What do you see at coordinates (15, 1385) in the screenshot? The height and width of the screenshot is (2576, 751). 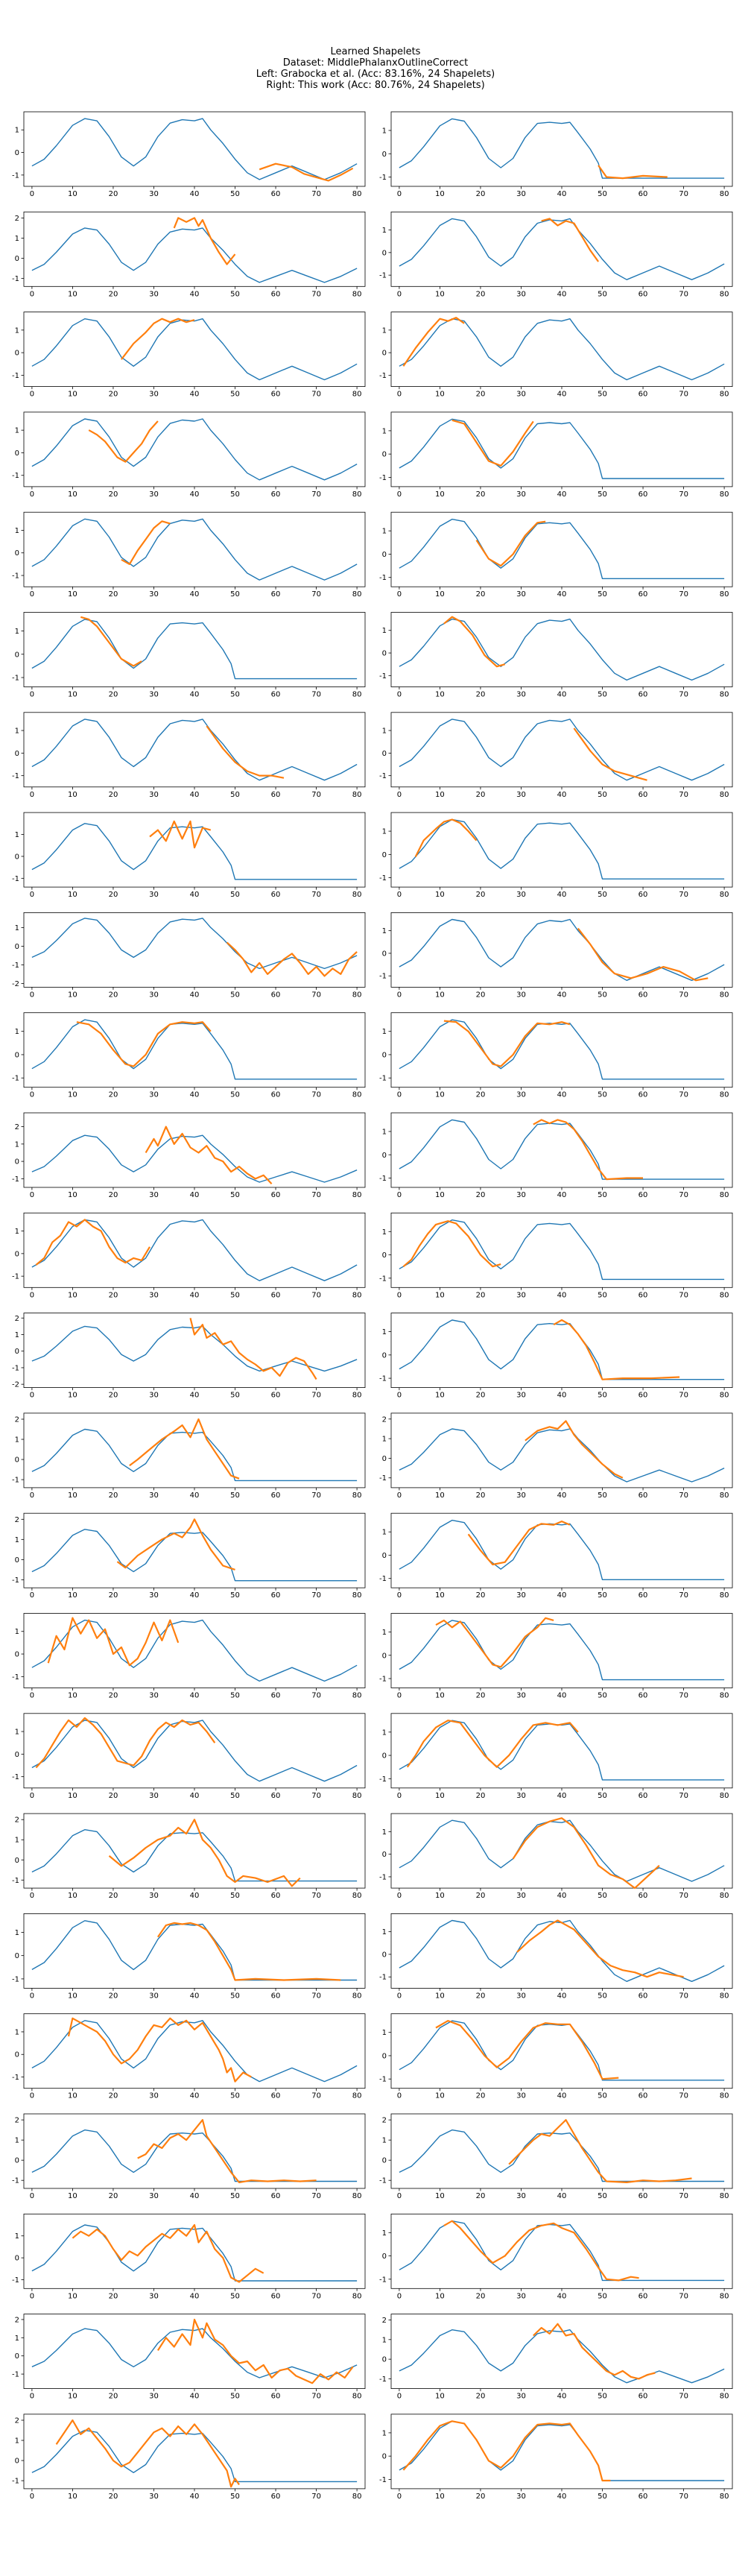 I see `y-tick-label: -2` at bounding box center [15, 1385].